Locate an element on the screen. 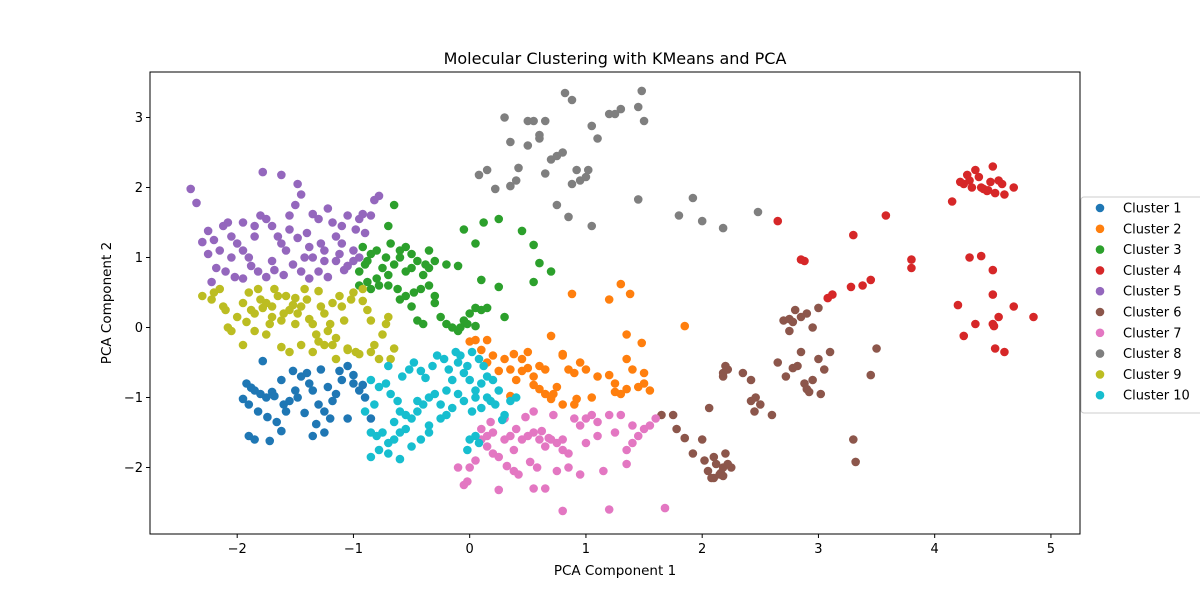 This screenshot has width=1200, height=600. x-tick-label: 1 is located at coordinates (586, 549).